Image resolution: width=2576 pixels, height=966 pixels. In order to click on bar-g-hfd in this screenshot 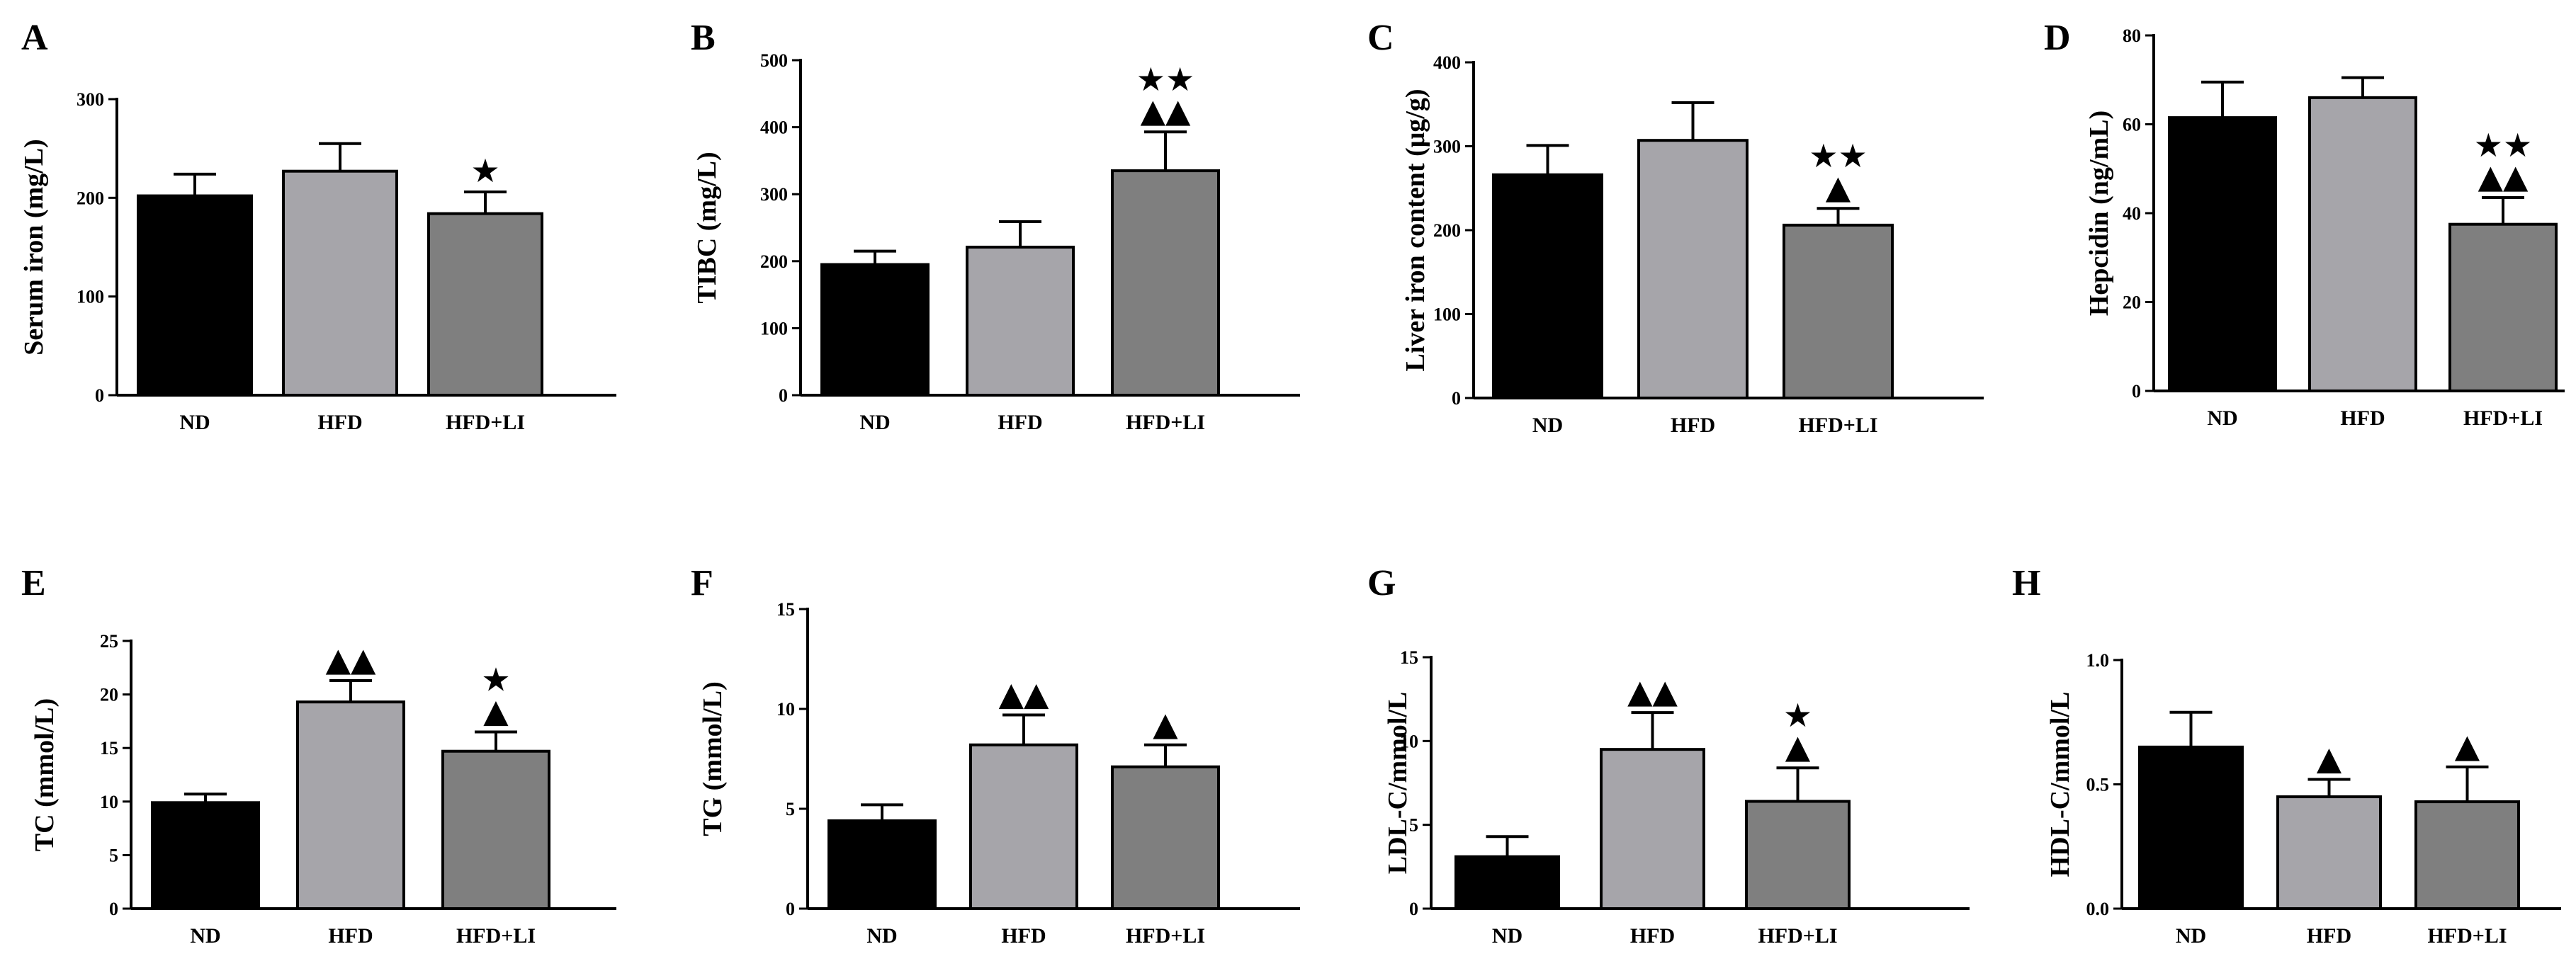, I will do `click(1652, 829)`.